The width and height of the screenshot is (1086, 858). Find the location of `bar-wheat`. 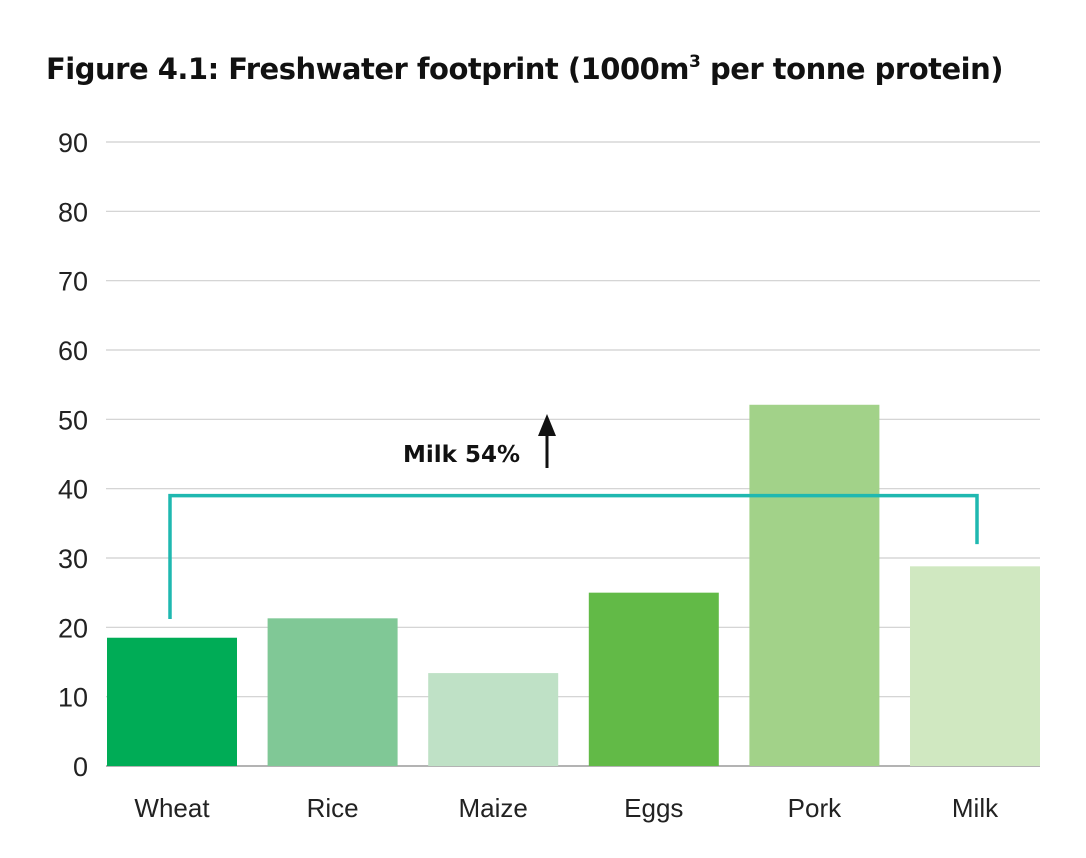

bar-wheat is located at coordinates (172, 701).